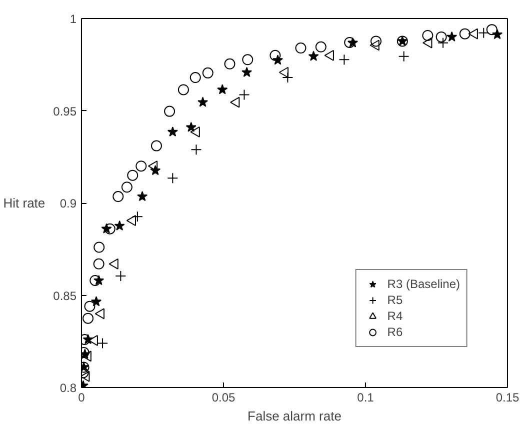 The image size is (522, 426). I want to click on x-tick-label: 0, so click(82, 397).